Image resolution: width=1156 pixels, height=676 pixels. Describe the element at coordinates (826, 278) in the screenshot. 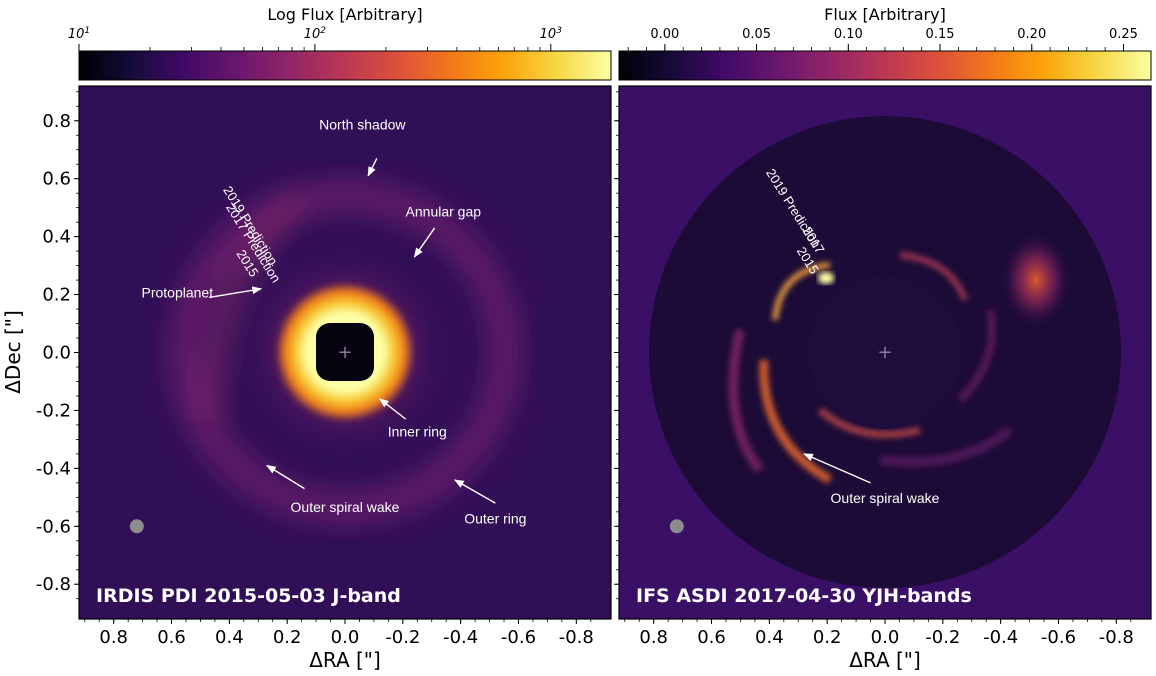

I see `bright-spot` at that location.